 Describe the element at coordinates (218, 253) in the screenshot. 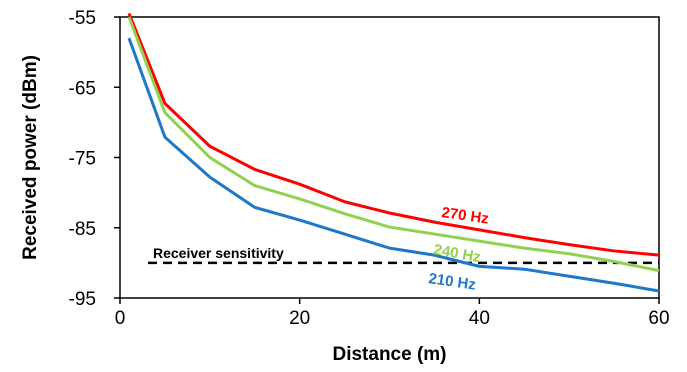

I see `receiver-sensitivity-label: Receiver sensitivity` at that location.